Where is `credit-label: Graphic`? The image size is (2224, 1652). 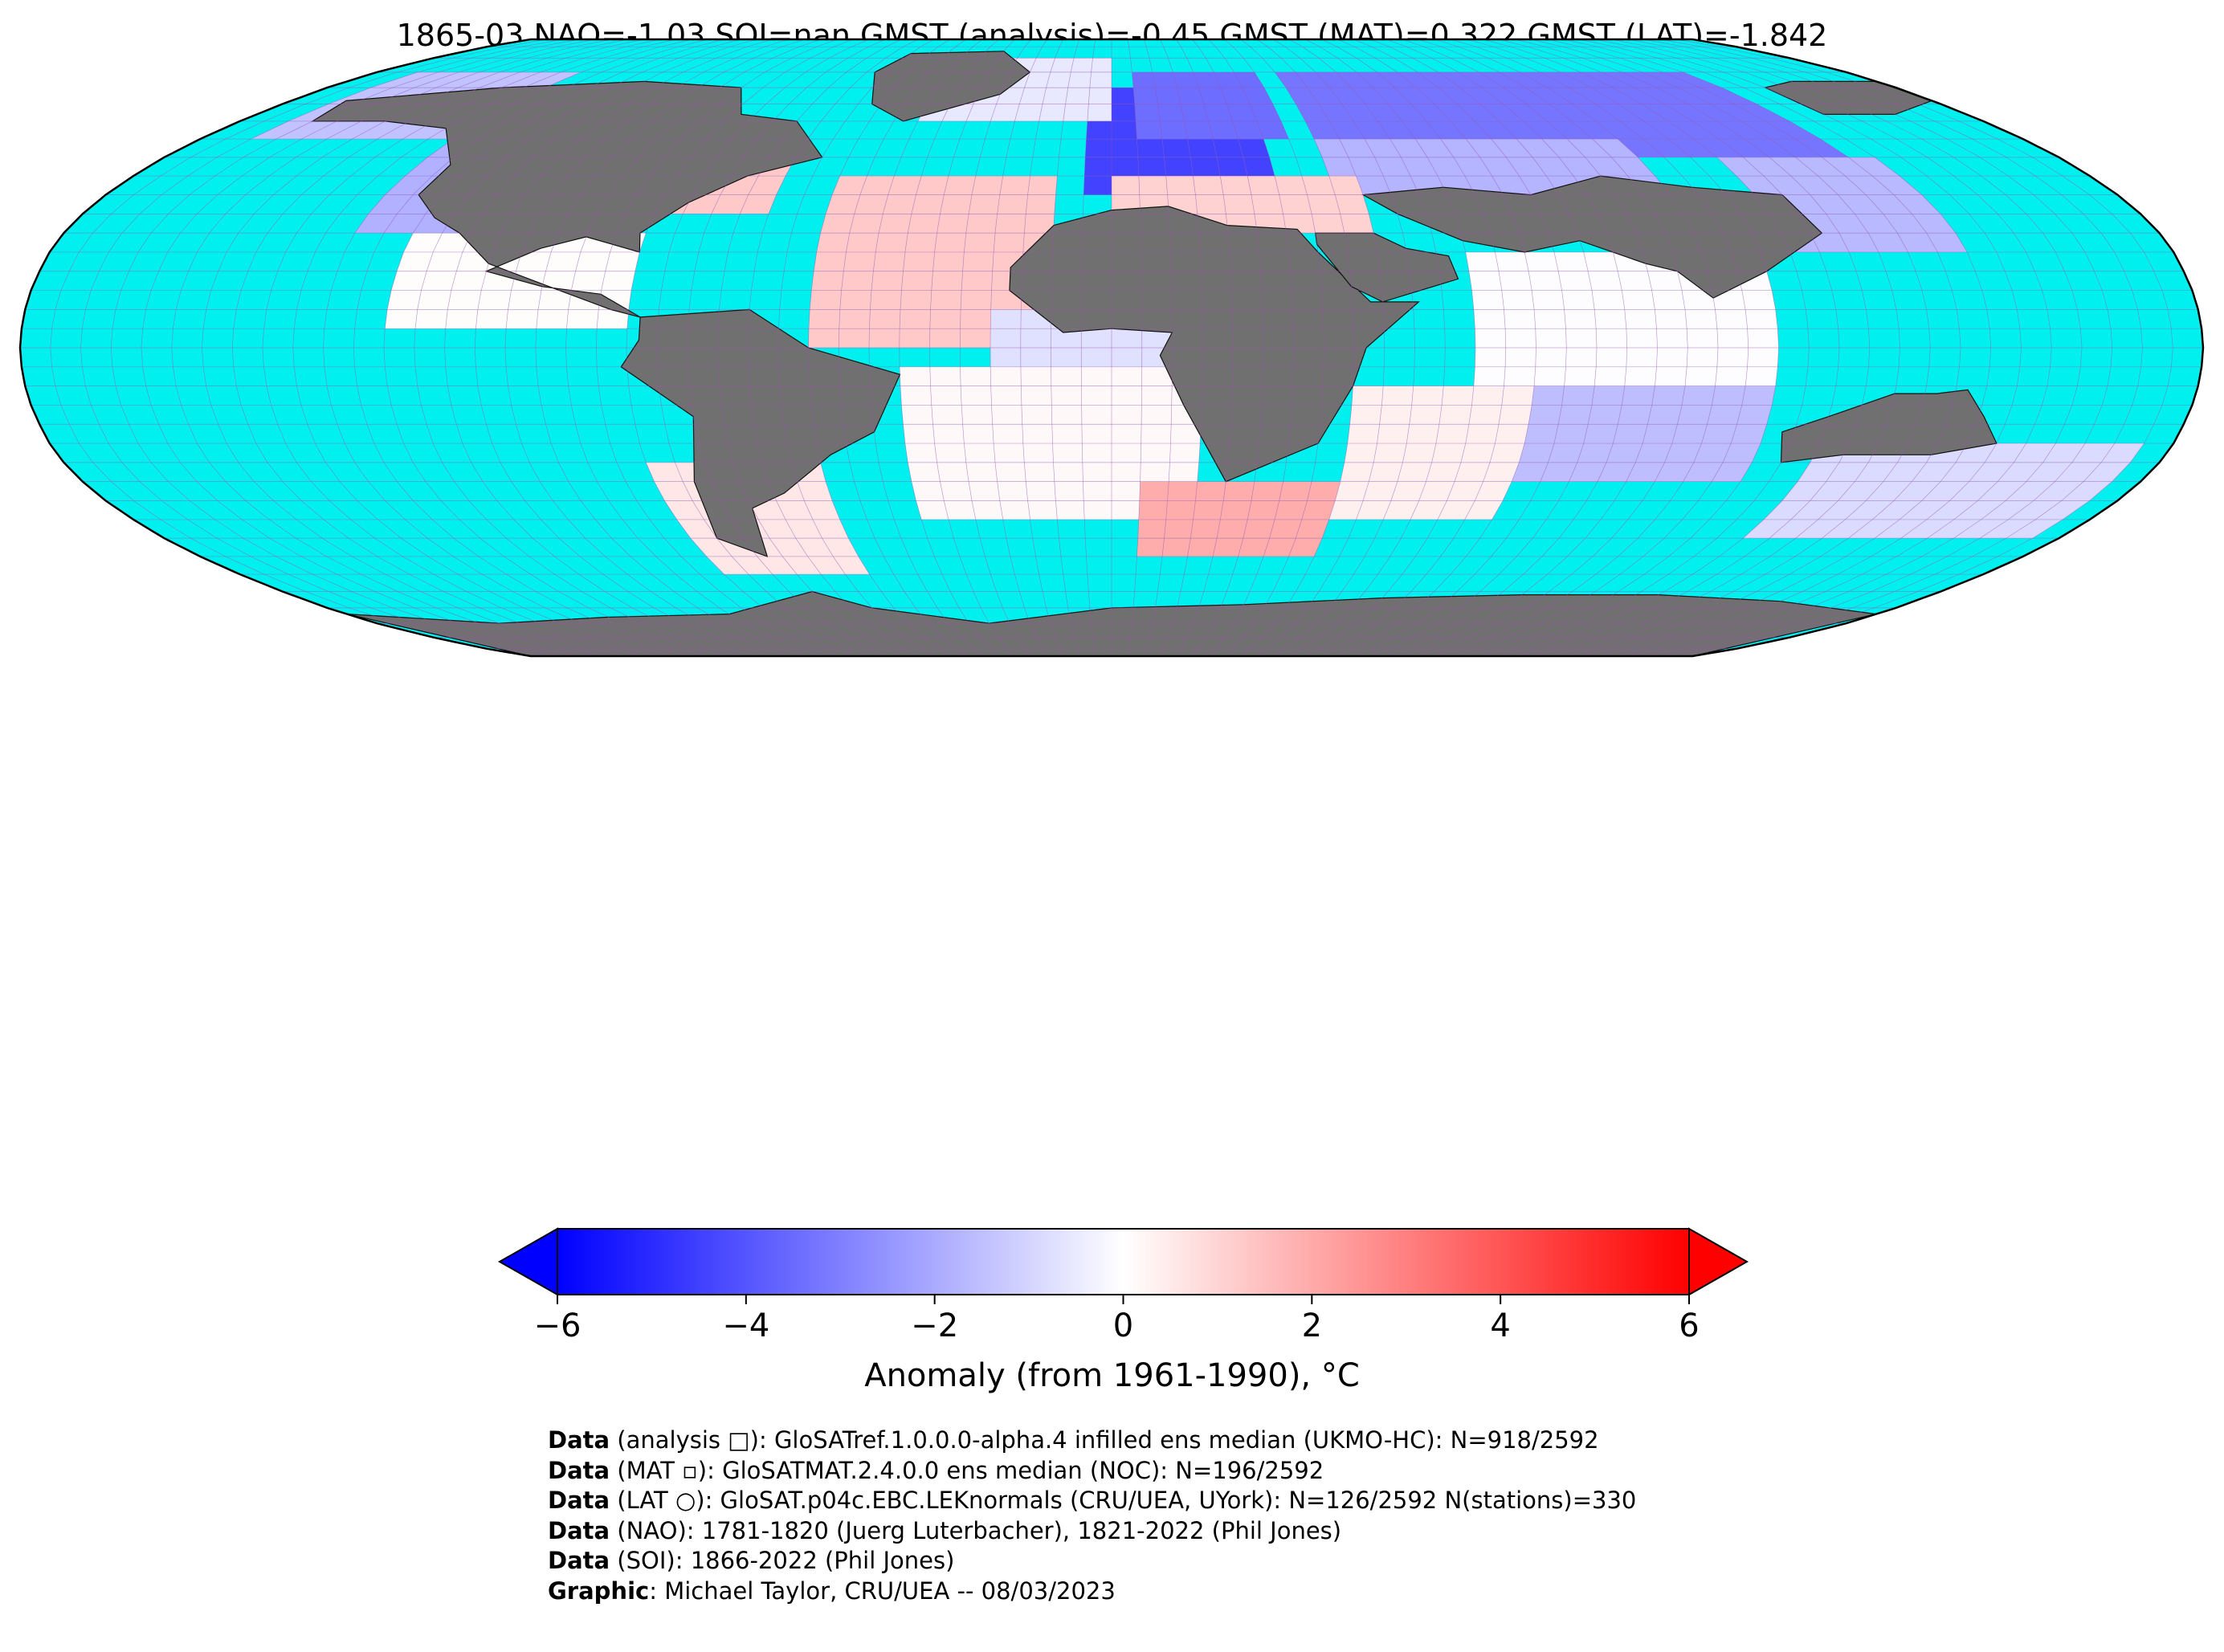 credit-label: Graphic is located at coordinates (599, 1591).